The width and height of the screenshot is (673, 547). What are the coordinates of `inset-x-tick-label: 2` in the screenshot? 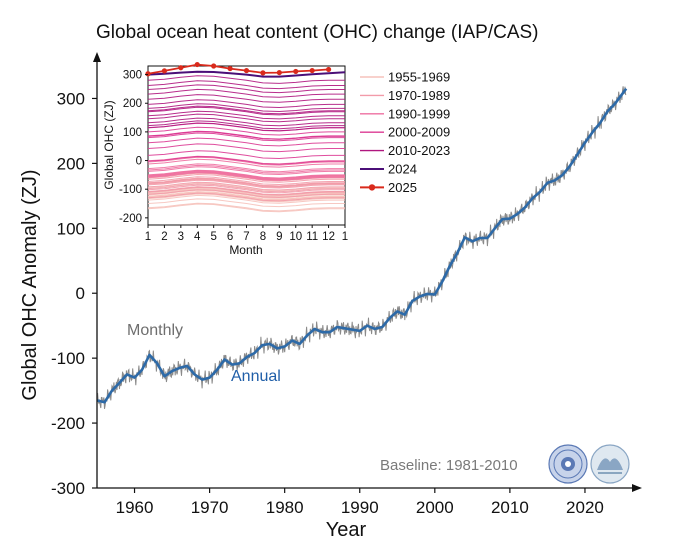 It's located at (164, 237).